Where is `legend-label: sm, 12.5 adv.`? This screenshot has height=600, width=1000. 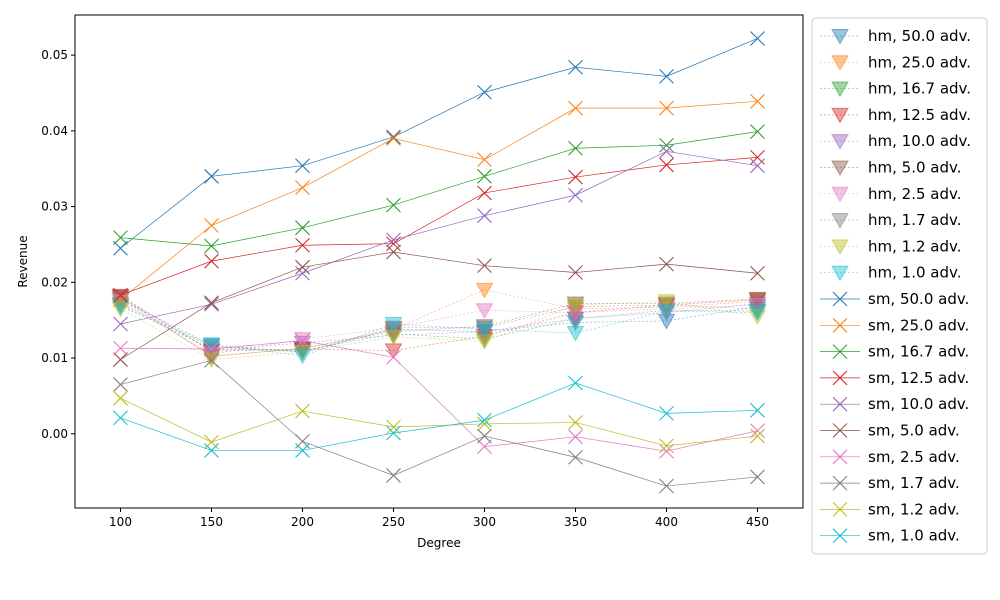 legend-label: sm, 12.5 adv. is located at coordinates (918, 378).